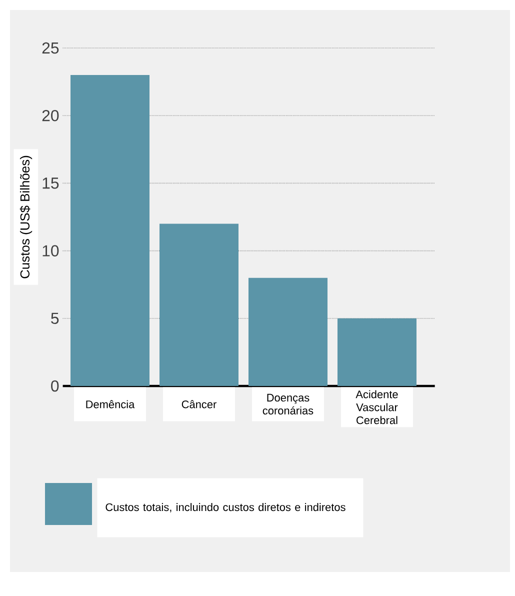  I want to click on text: Custos totais, incluindo custos diretos e indiretos, so click(226, 507).